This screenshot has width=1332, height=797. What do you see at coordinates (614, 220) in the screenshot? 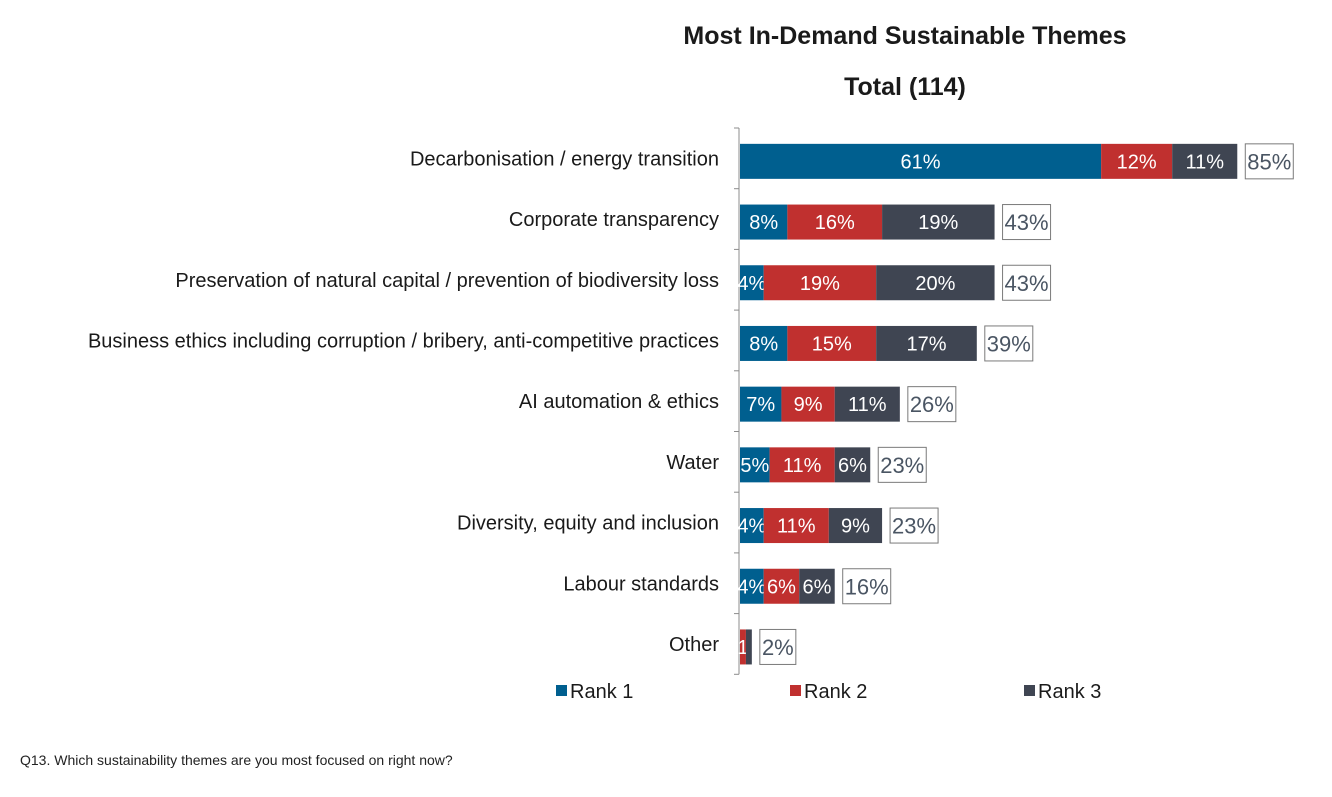
I see `category-label: Corporate transparency` at bounding box center [614, 220].